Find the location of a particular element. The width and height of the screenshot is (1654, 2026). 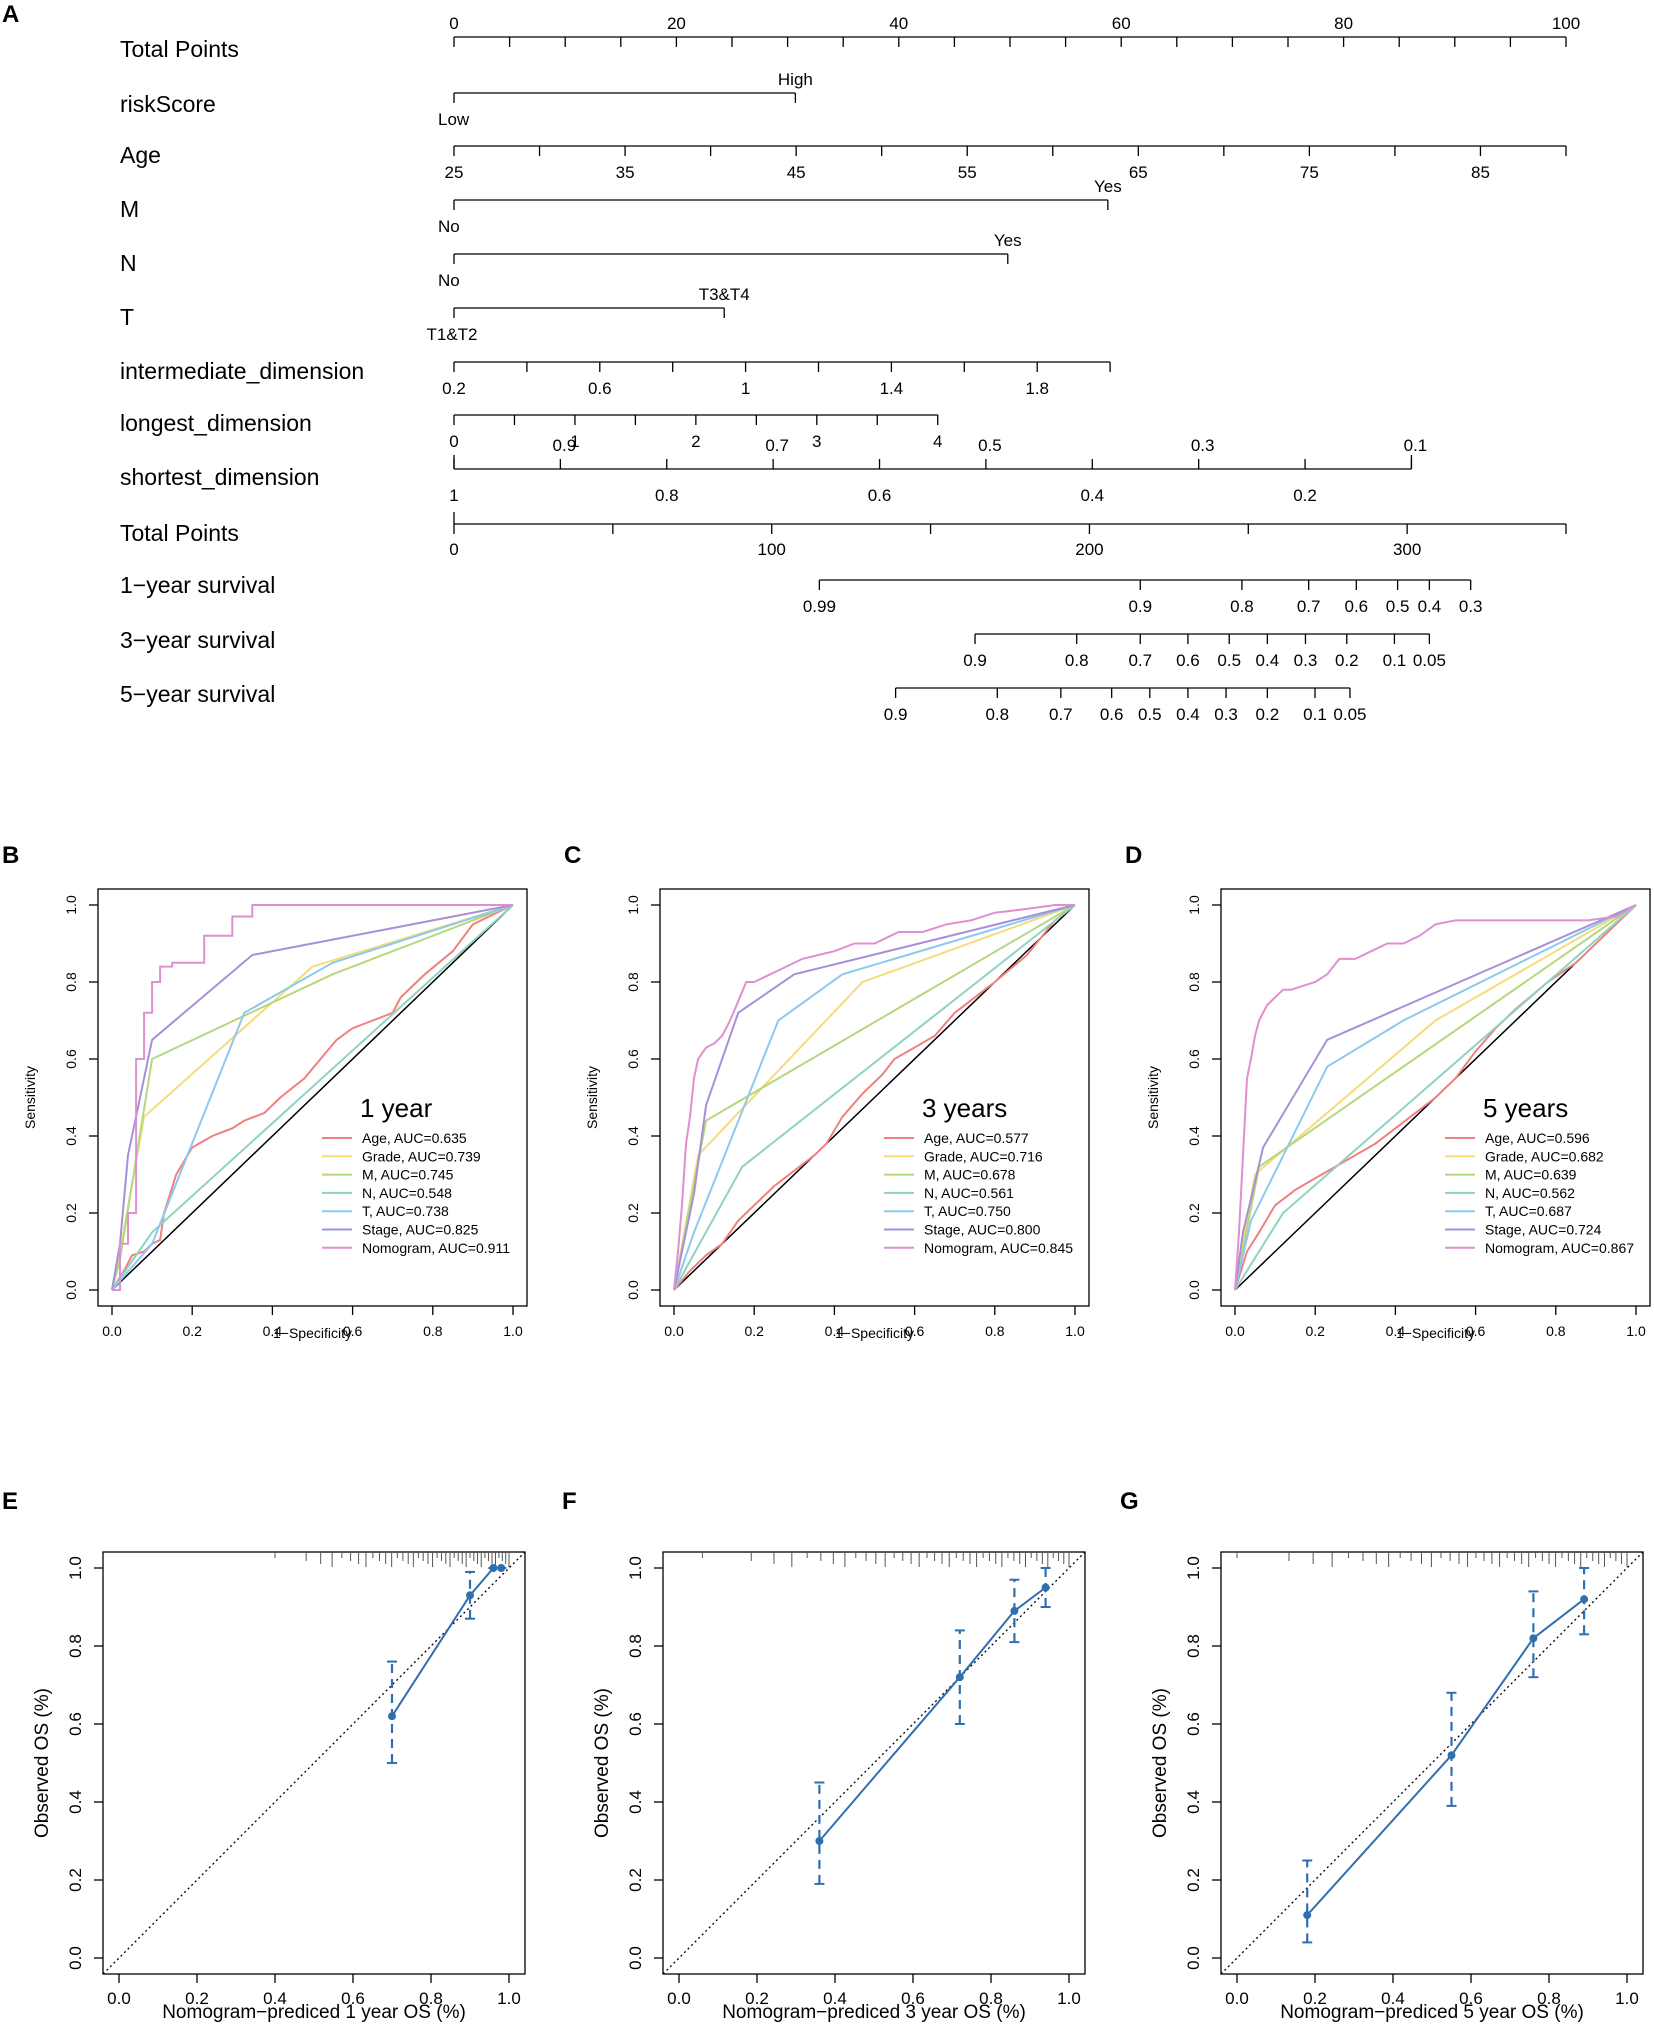

chart-title: 5 years is located at coordinates (1525, 1108).